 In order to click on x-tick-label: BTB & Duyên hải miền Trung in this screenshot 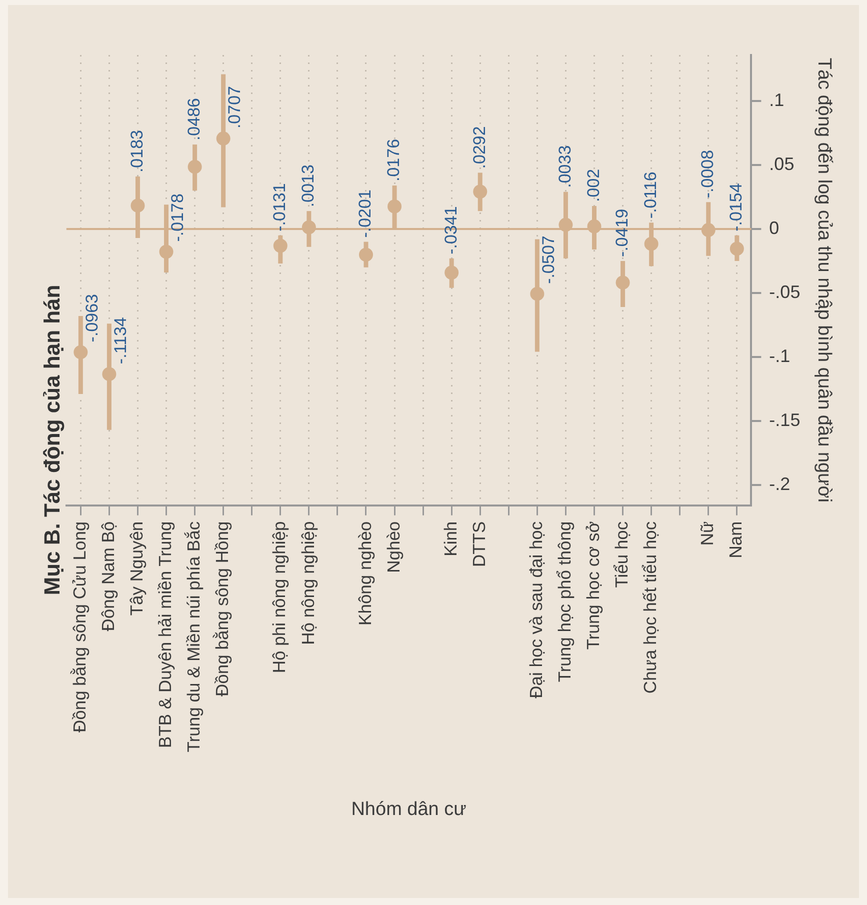, I will do `click(165, 634)`.